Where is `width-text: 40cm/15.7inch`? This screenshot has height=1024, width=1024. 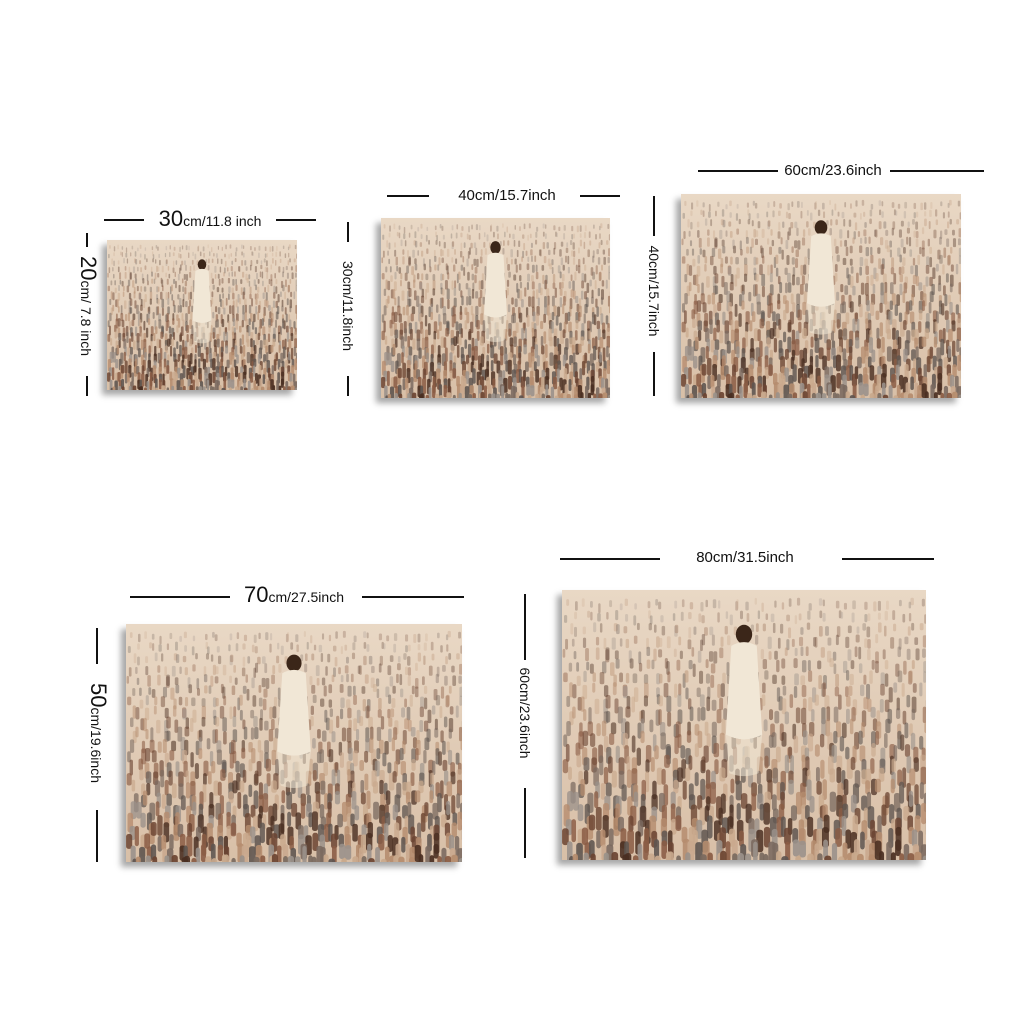 width-text: 40cm/15.7inch is located at coordinates (507, 195).